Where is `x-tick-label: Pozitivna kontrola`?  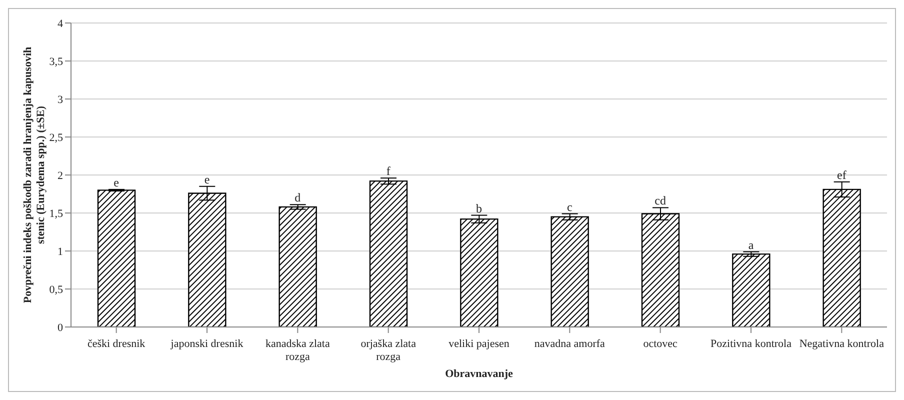 x-tick-label: Pozitivna kontrola is located at coordinates (751, 344).